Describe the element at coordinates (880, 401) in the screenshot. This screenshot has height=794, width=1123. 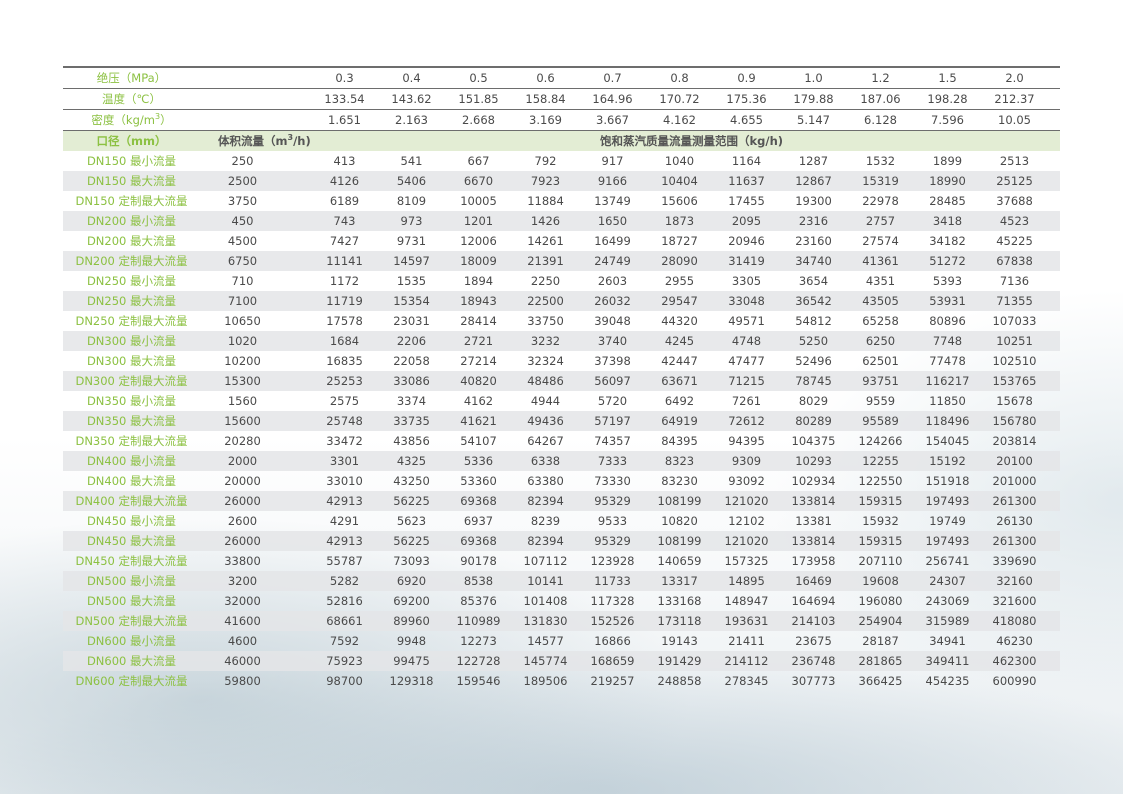
I see `mass-flow-value: 9559` at that location.